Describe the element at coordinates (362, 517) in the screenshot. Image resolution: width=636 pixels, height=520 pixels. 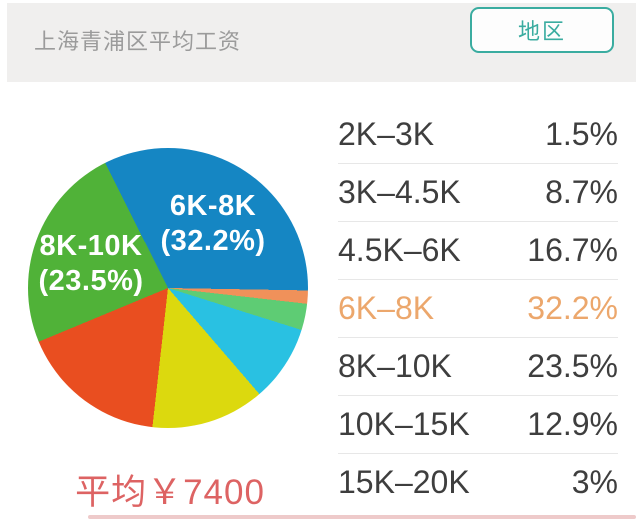
I see `bottom-divider` at that location.